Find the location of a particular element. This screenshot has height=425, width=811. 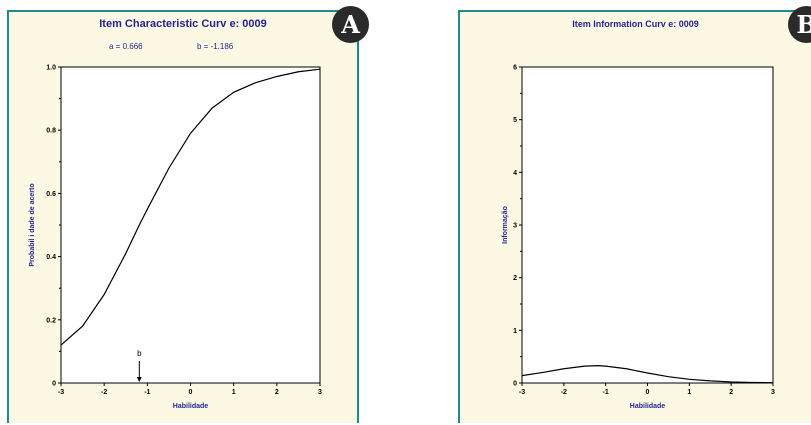

b-marker-arrow is located at coordinates (139, 379).